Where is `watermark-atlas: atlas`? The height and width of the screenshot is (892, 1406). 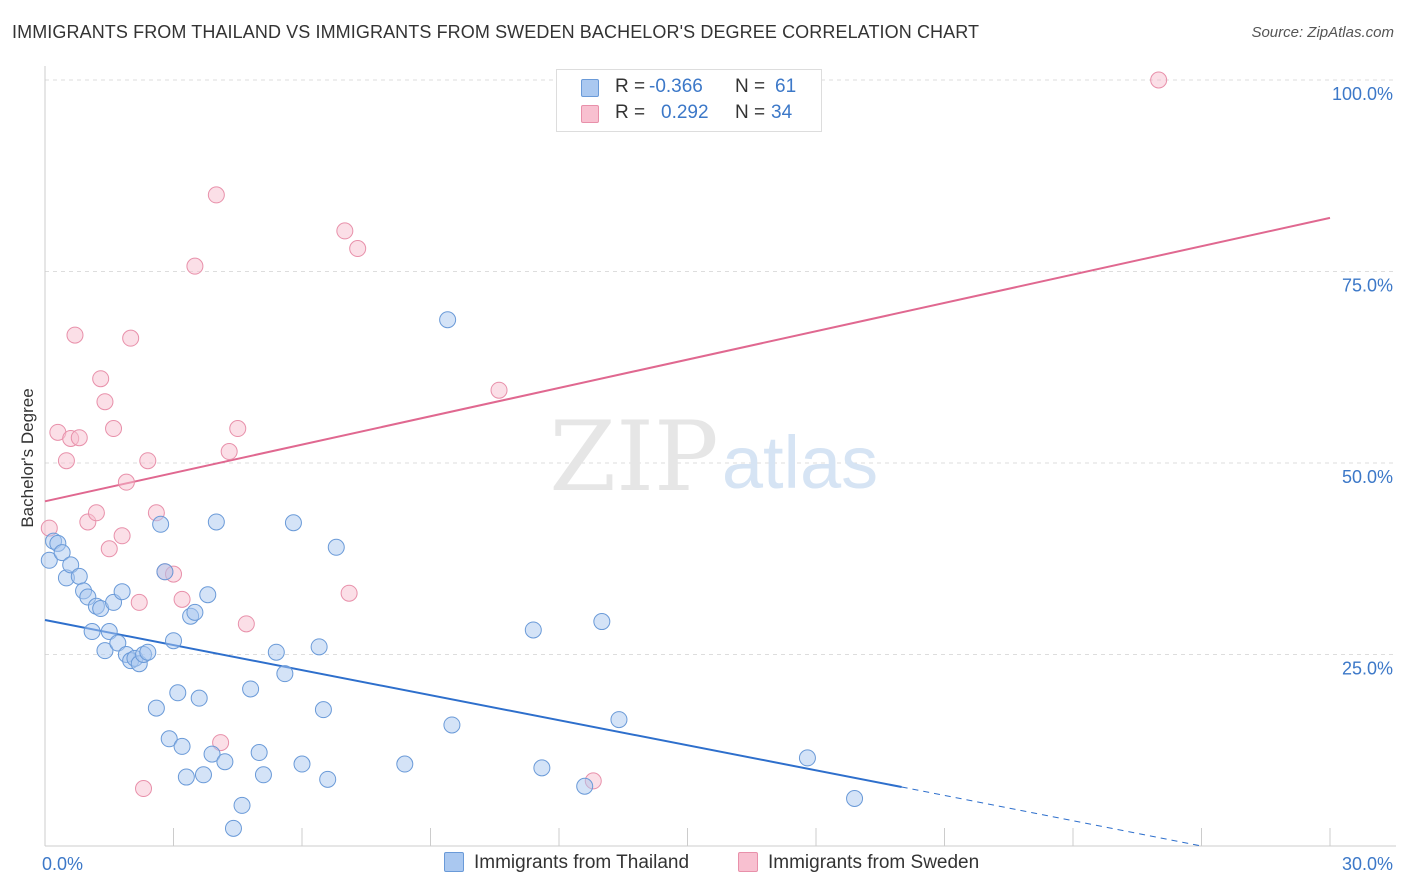
watermark-atlas: atlas is located at coordinates (800, 462).